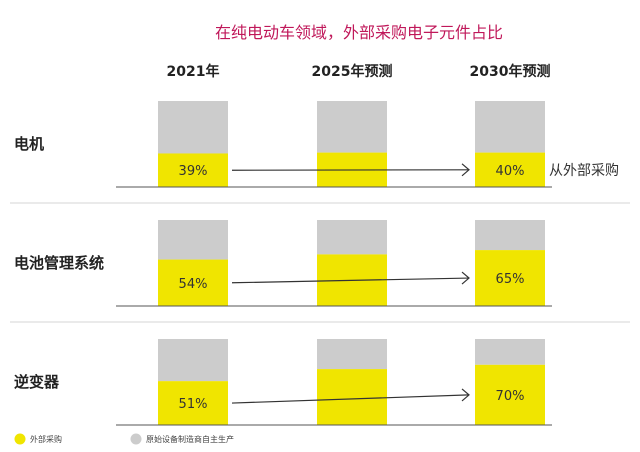 This screenshot has width=640, height=452. I want to click on row-label: 电池管理系统, so click(59, 263).